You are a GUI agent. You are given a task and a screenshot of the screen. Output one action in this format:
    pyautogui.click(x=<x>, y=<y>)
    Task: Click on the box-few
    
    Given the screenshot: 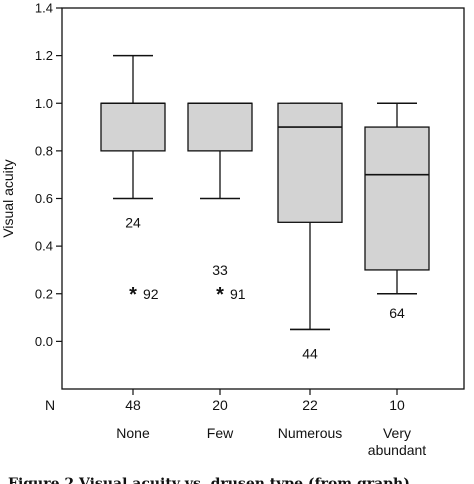 What is the action you would take?
    pyautogui.click(x=220, y=151)
    